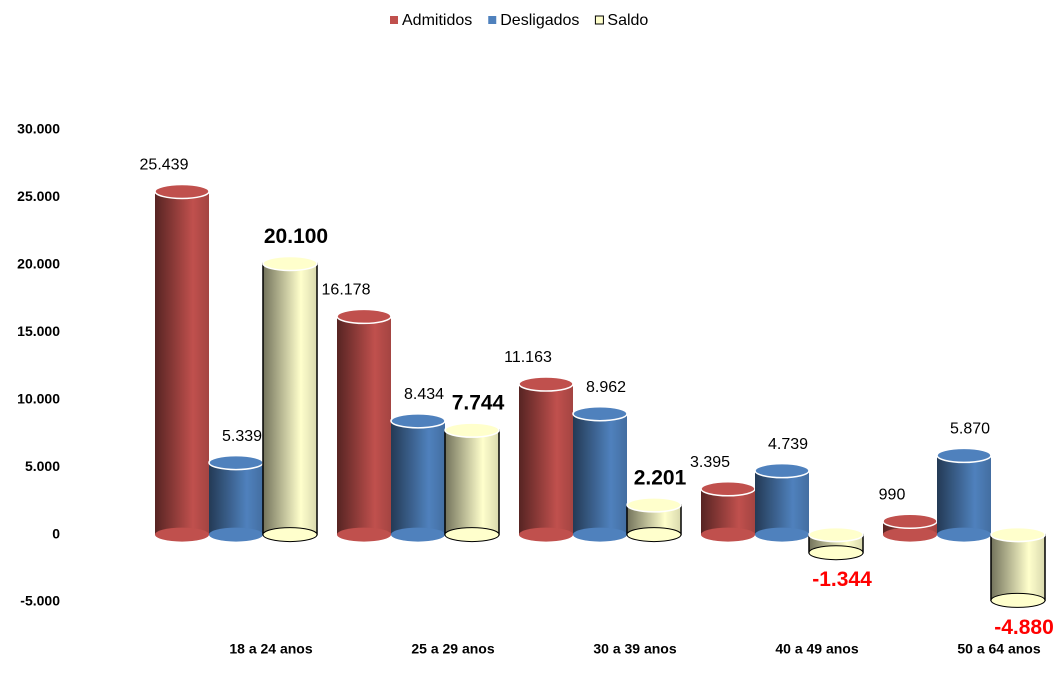 This screenshot has height=684, width=1059. Describe the element at coordinates (606, 387) in the screenshot. I see `value-label: 8.962` at that location.